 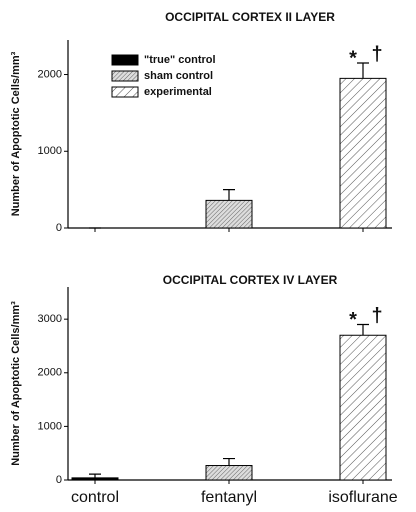 I want to click on legend-label: sham control, so click(x=178, y=76).